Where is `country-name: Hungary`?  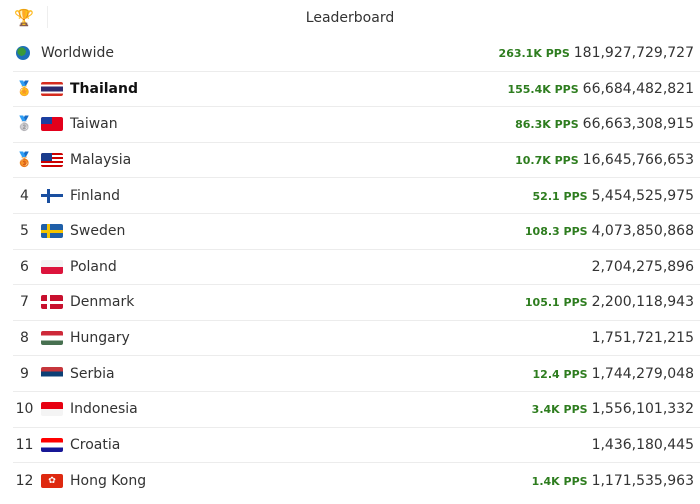 country-name: Hungary is located at coordinates (100, 338).